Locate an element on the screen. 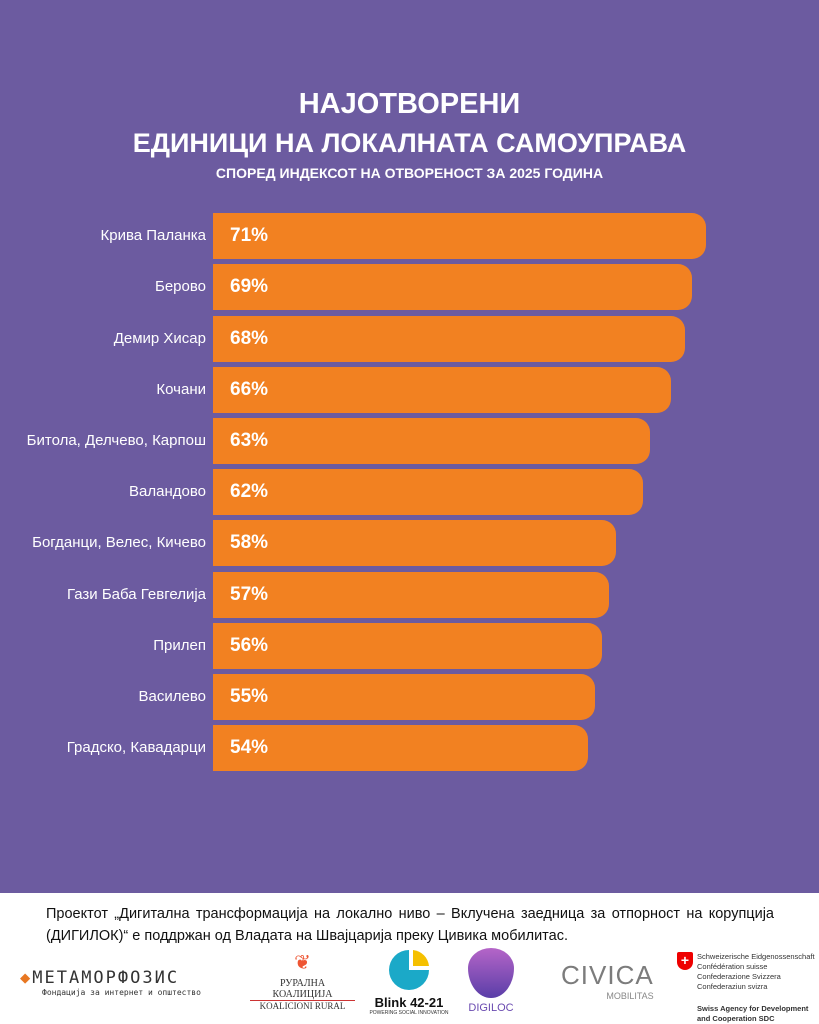  metamorfozis-sub: Фондација за интернет и општество is located at coordinates (121, 992).